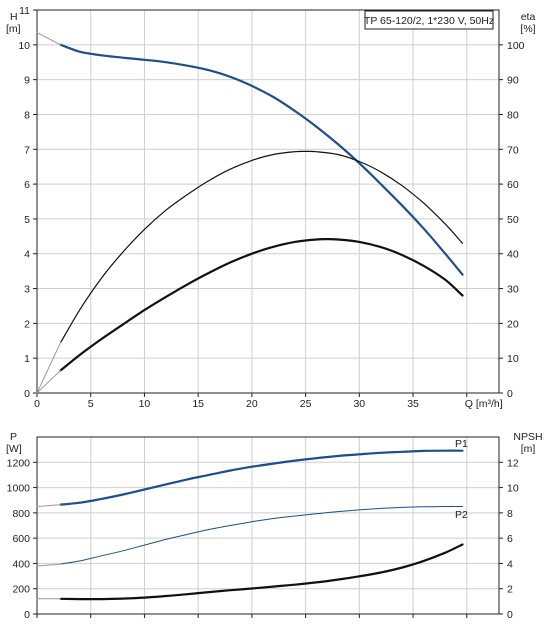 The height and width of the screenshot is (626, 544). I want to click on x-tick-label: 35, so click(413, 404).